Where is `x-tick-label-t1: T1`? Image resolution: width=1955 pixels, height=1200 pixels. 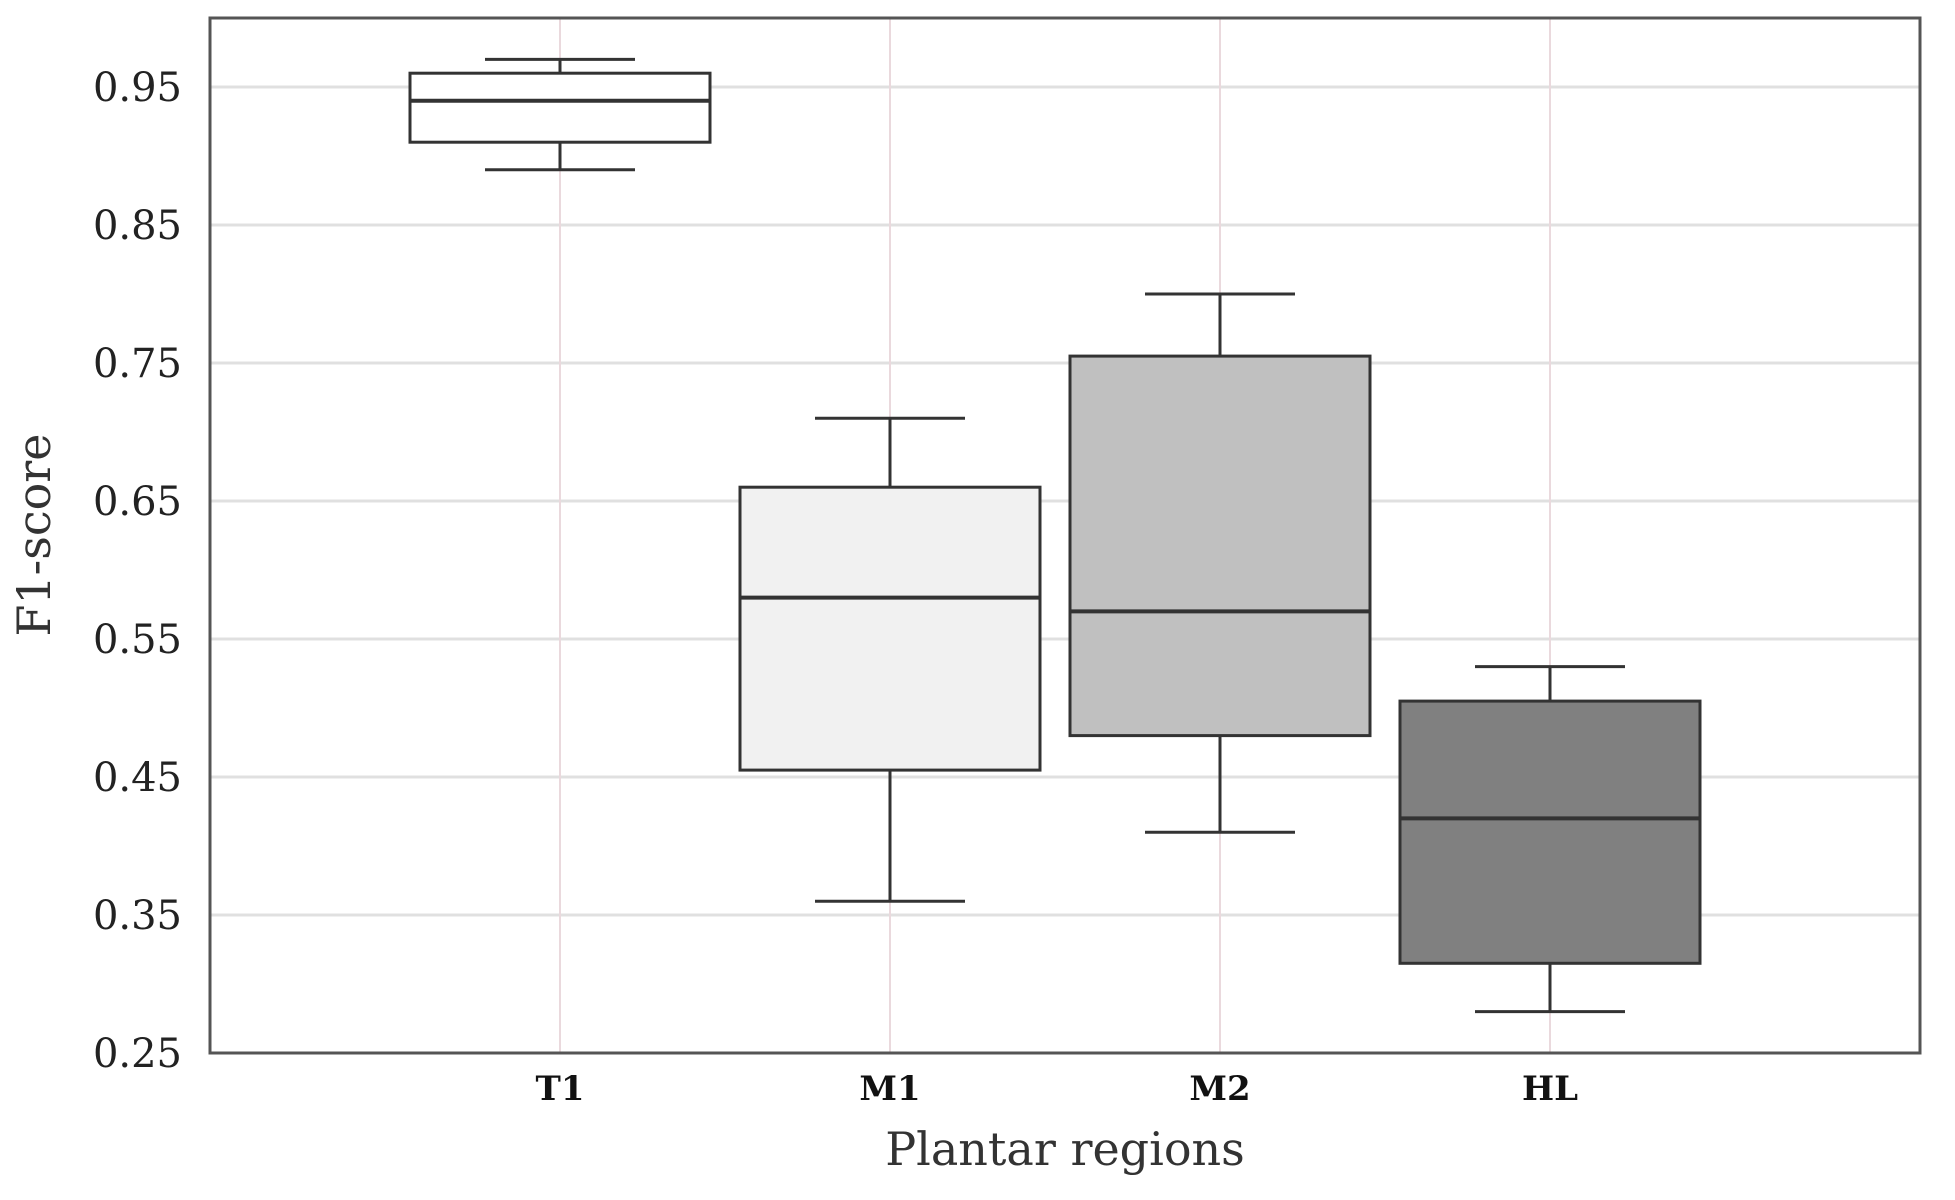 x-tick-label-t1: T1 is located at coordinates (560, 1089).